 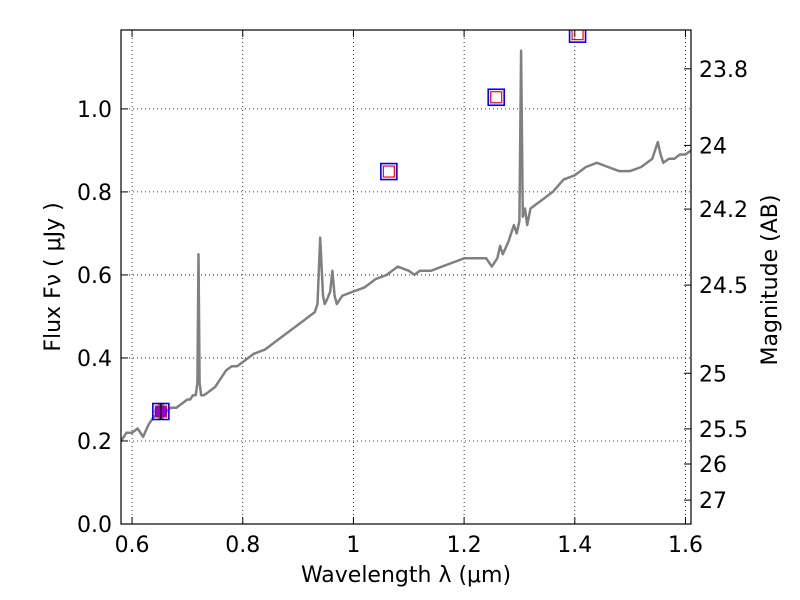 What do you see at coordinates (574, 545) in the screenshot?
I see `x-tick-label: 1.4` at bounding box center [574, 545].